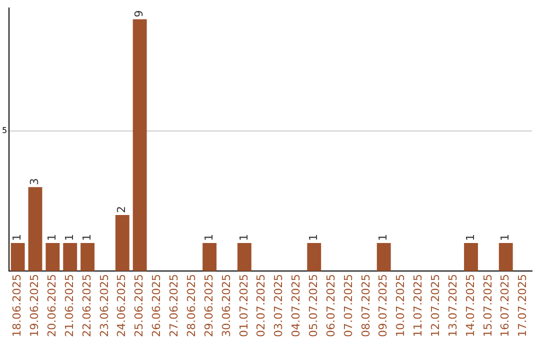 The width and height of the screenshot is (540, 340). Describe the element at coordinates (435, 306) in the screenshot. I see `x-tick-label: 12.07.2025` at that location.